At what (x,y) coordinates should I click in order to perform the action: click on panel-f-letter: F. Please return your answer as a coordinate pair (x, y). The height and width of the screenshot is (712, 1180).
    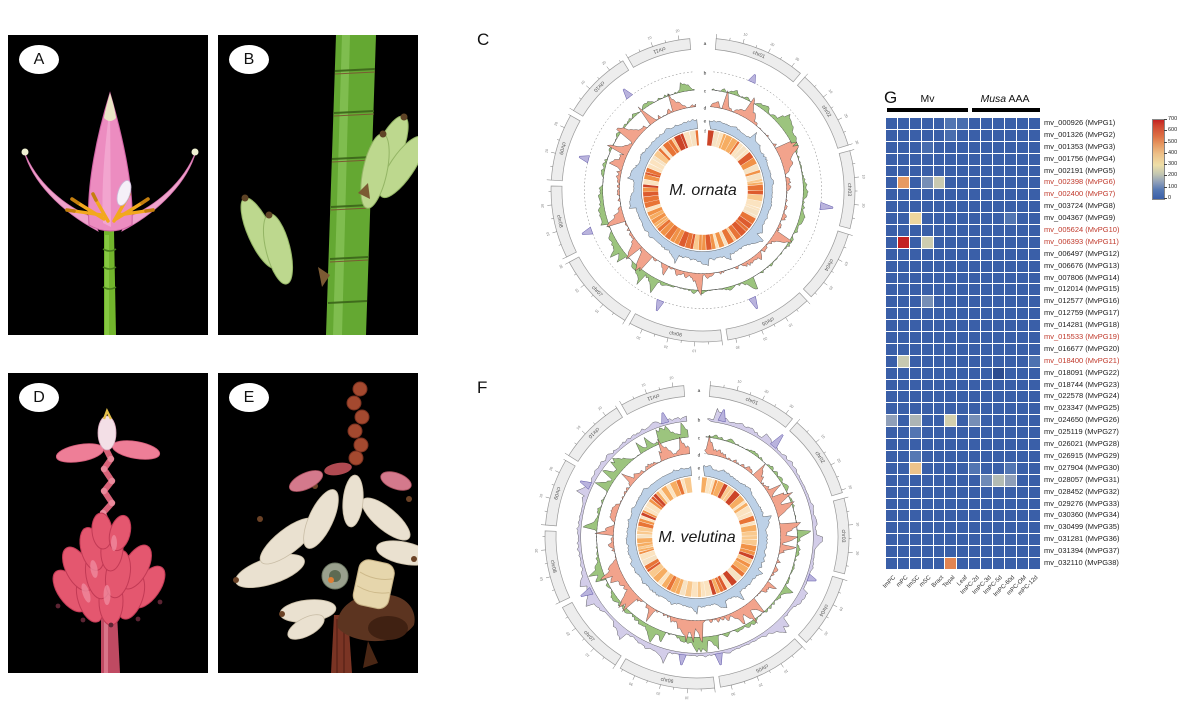
    Looking at the image, I should click on (482, 387).